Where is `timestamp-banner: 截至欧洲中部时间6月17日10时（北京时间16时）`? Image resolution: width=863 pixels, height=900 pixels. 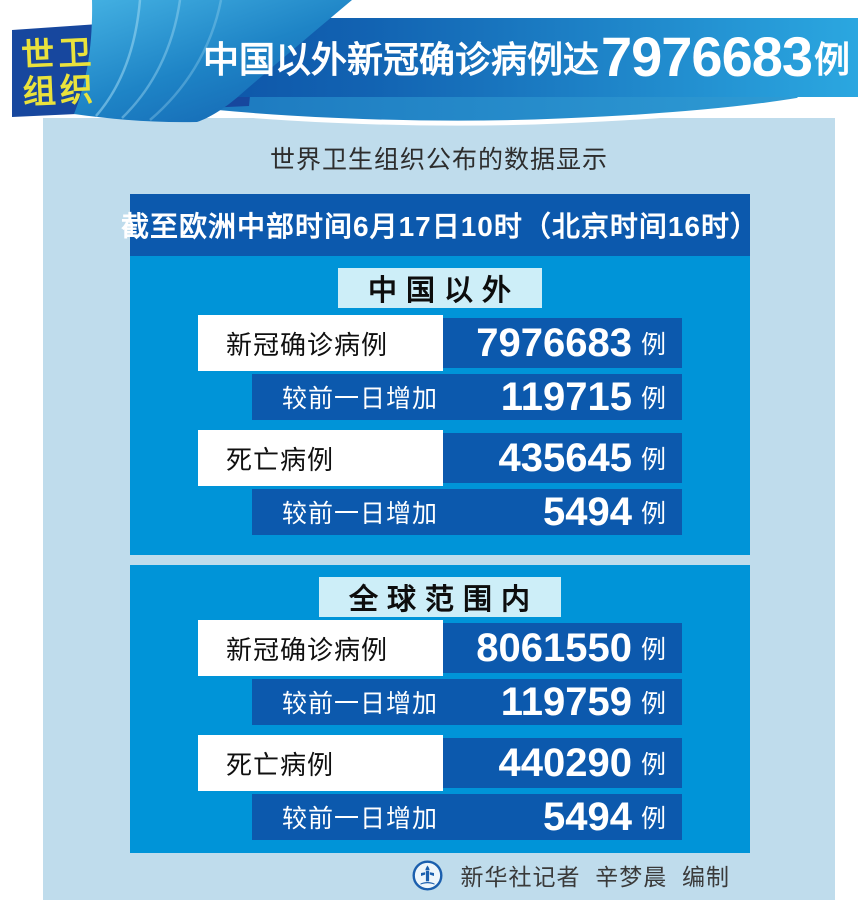 timestamp-banner: 截至欧洲中部时间6月17日10时（北京时间16时） is located at coordinates (439, 225).